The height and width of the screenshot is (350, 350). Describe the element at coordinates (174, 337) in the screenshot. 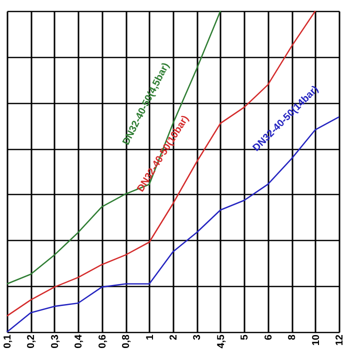

I see `x-tick-label: 2` at that location.